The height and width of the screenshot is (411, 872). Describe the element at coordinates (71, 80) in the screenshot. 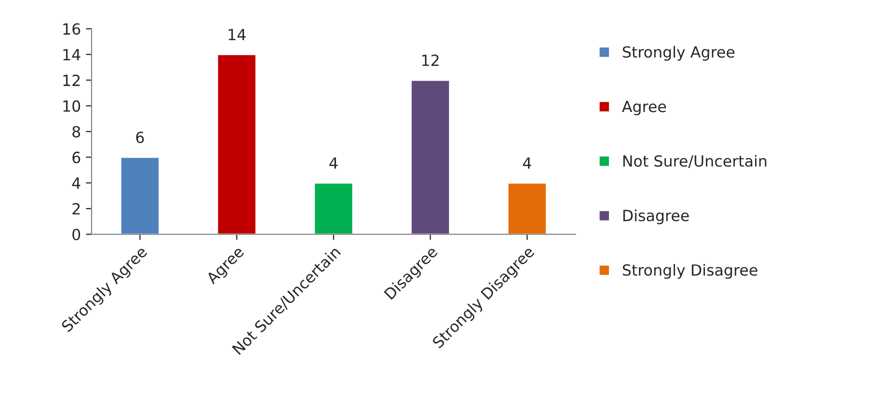

I see `y-tick-label: 12` at that location.